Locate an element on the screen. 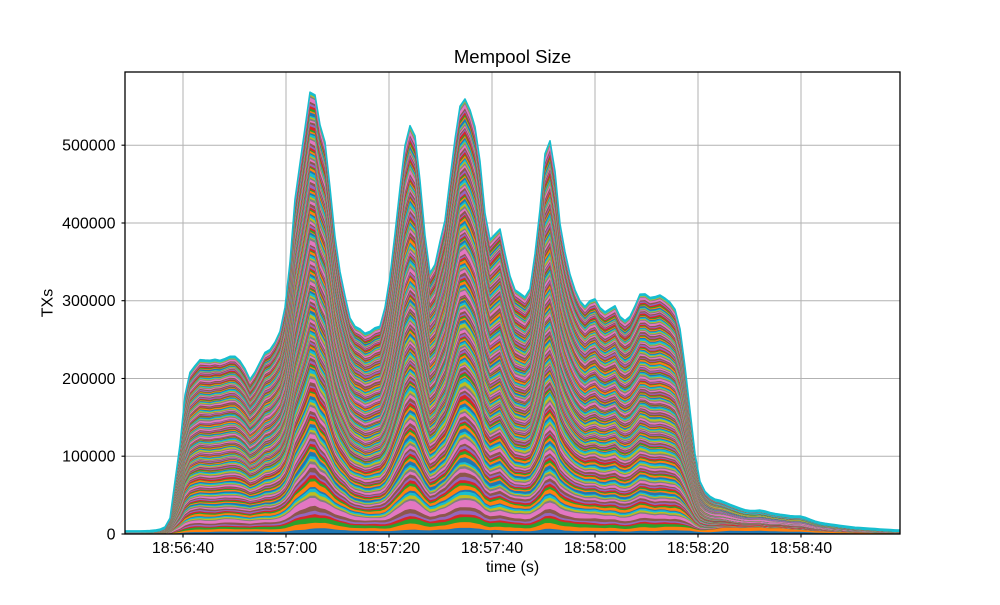 The height and width of the screenshot is (605, 1000). svg-text: 300000 is located at coordinates (88, 301).